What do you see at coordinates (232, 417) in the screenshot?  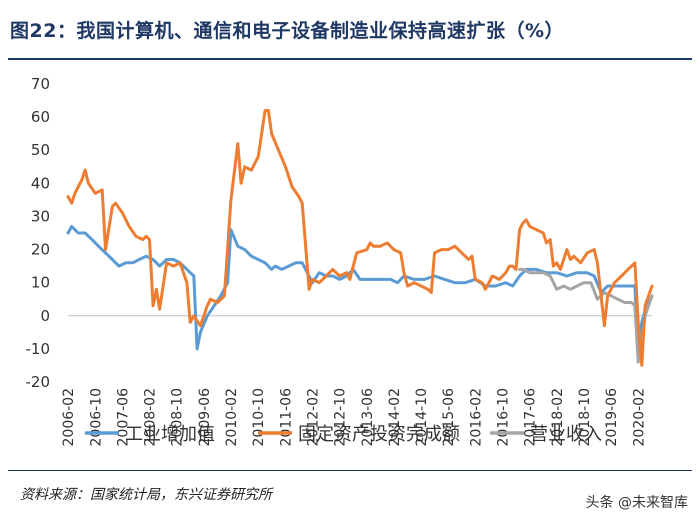 I see `x-tick-label: 2010-02` at bounding box center [232, 417].